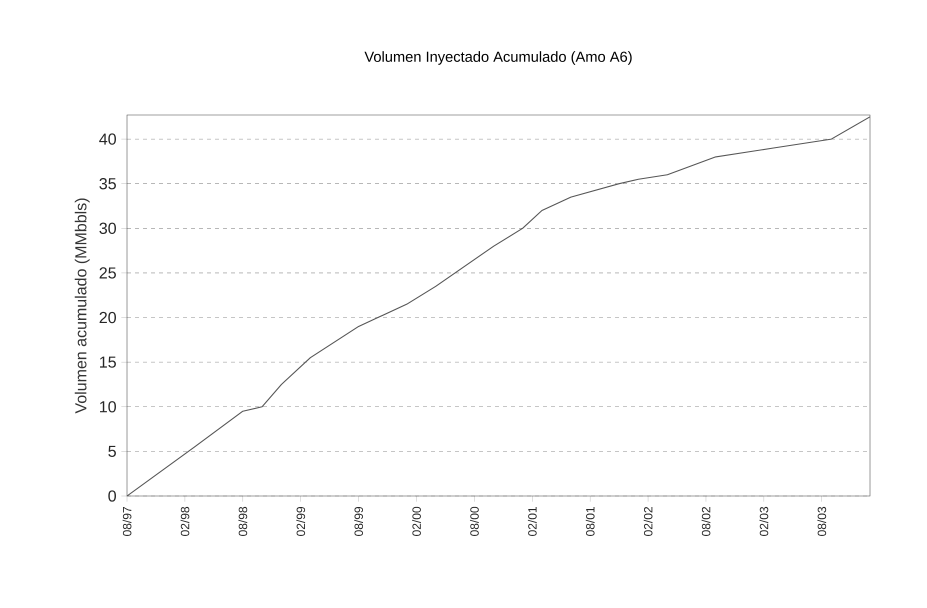  Describe the element at coordinates (416, 521) in the screenshot. I see `x-tick-label: 02/00` at that location.